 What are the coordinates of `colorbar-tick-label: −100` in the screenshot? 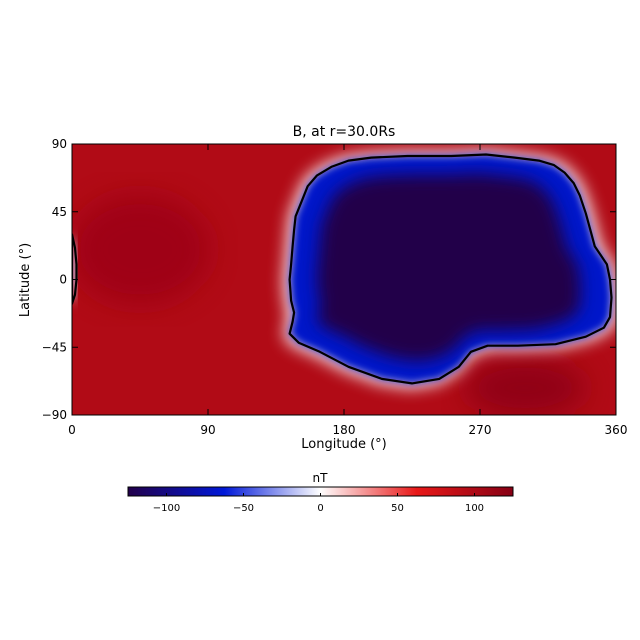 It's located at (166, 508).